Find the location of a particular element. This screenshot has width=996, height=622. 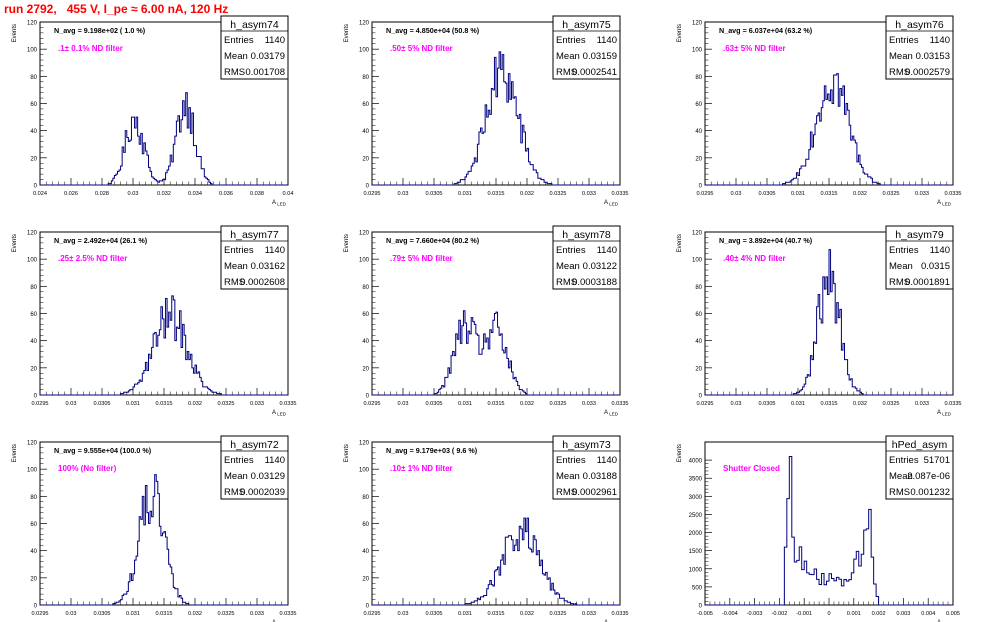

x-tick-label: -0.001 is located at coordinates (804, 614).